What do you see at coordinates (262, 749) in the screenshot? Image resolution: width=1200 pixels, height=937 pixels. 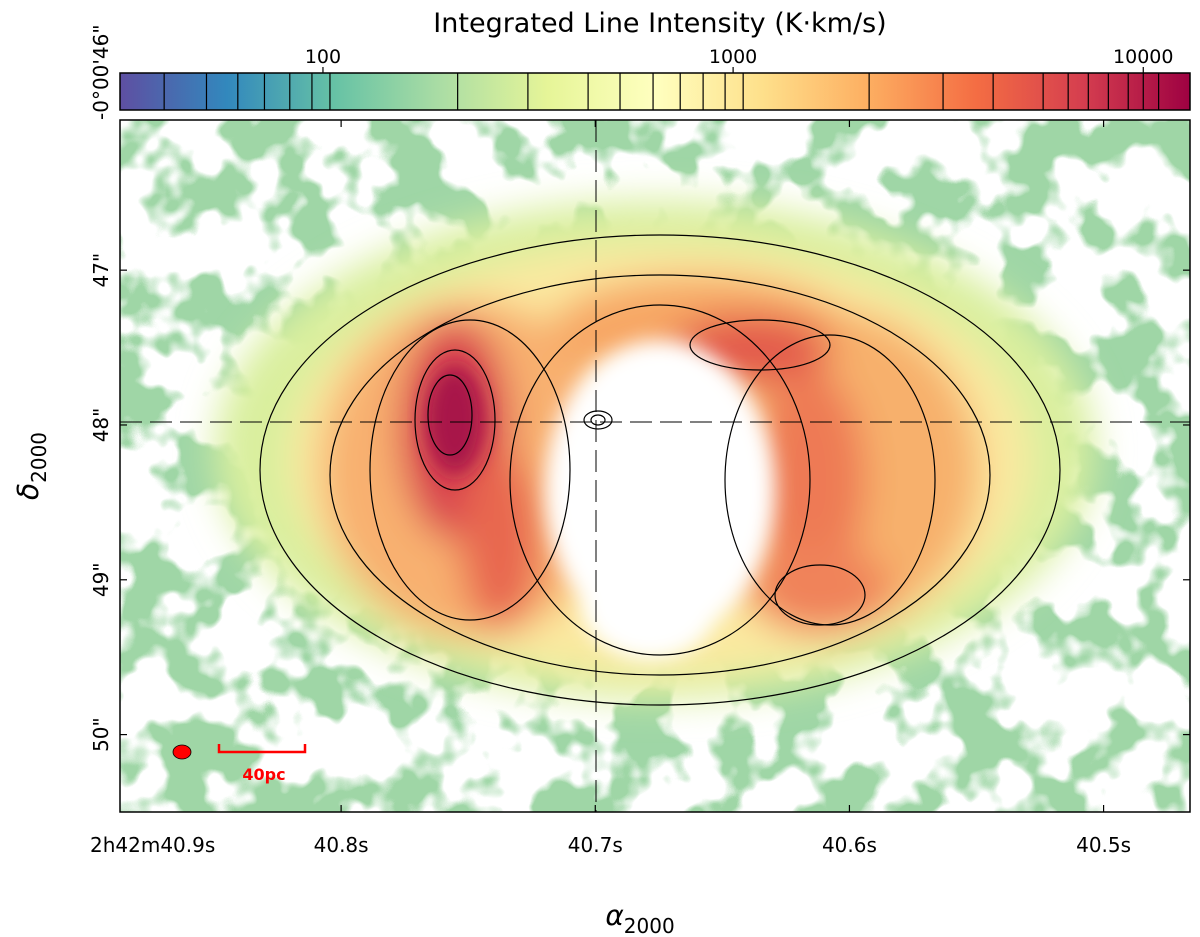 I see `scale-bar` at bounding box center [262, 749].